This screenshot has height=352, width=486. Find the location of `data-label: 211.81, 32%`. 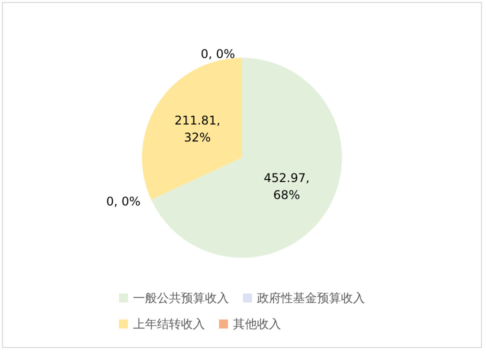

data-label: 211.81, 32% is located at coordinates (197, 129).